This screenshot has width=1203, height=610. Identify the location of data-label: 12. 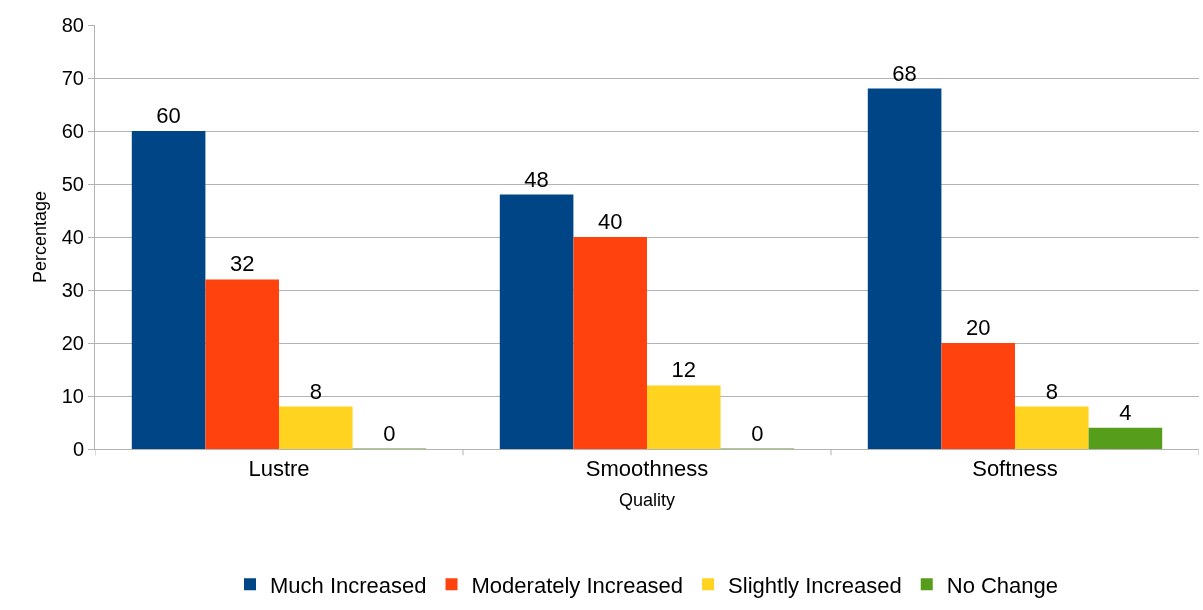
(684, 370).